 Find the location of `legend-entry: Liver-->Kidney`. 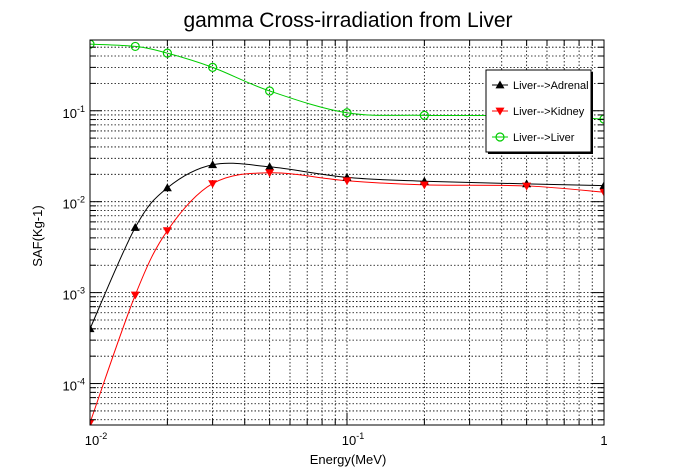

legend-entry: Liver-->Kidney is located at coordinates (538, 112).